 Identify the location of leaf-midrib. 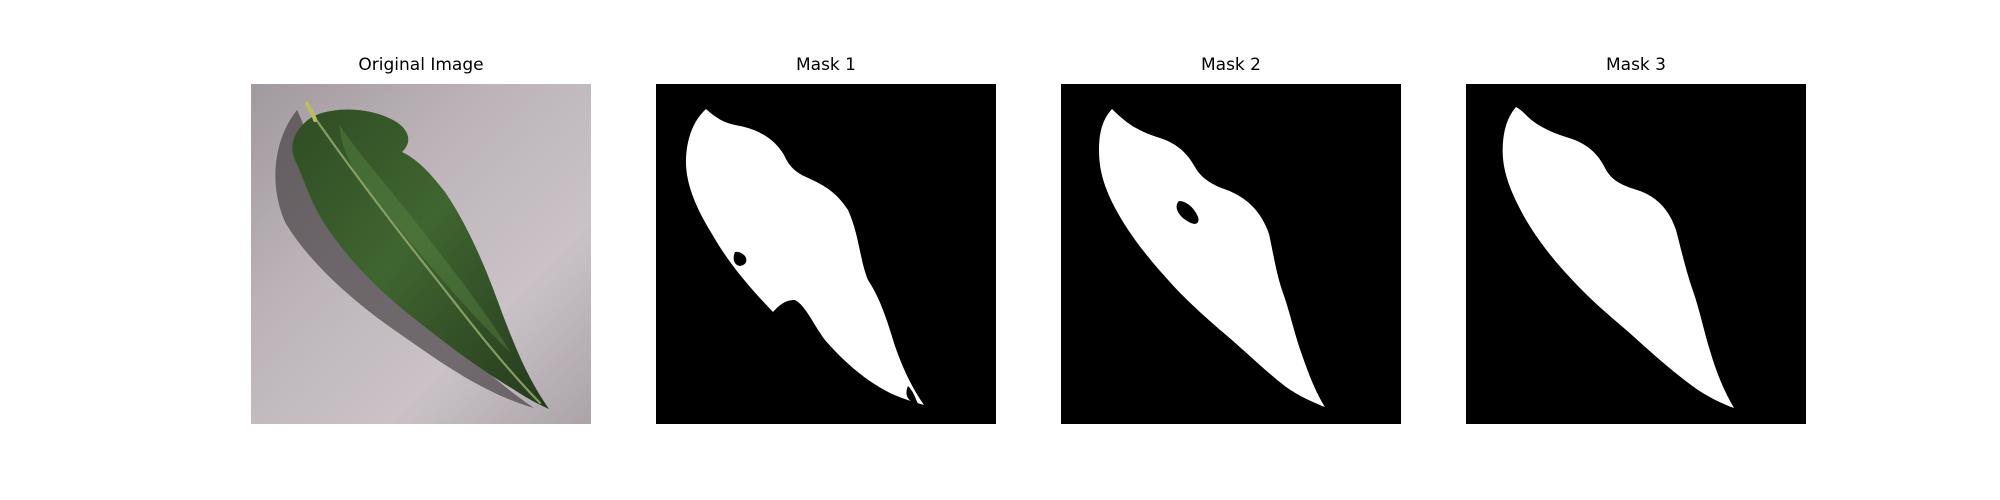
(427, 260).